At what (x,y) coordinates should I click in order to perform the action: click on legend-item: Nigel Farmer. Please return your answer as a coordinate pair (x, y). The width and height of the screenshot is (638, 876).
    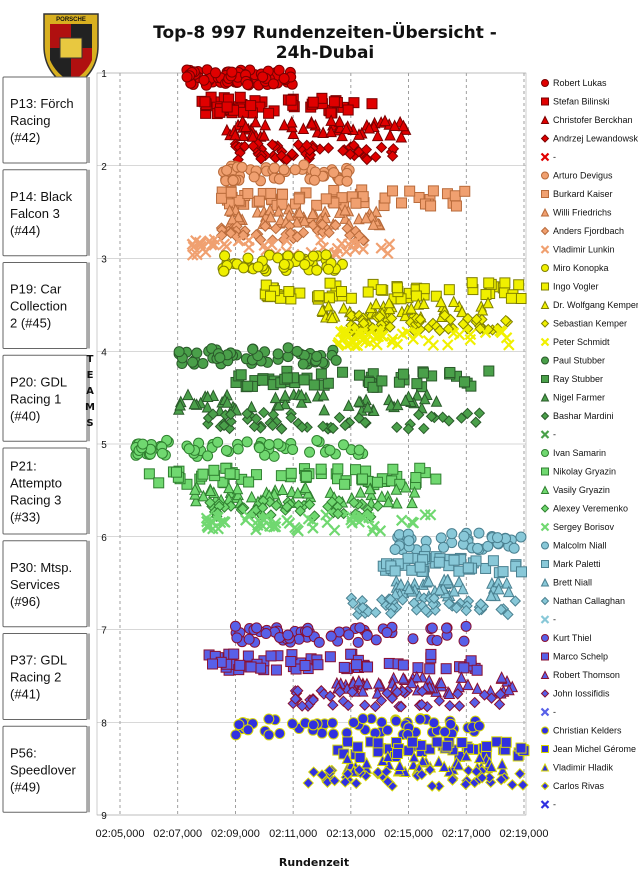
    Looking at the image, I should click on (572, 398).